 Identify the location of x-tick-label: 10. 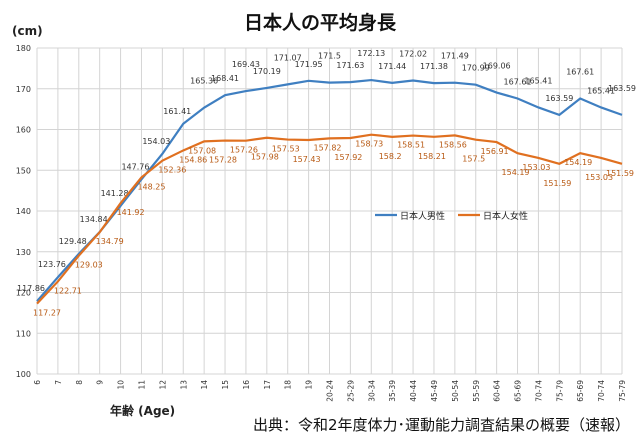
(121, 385).